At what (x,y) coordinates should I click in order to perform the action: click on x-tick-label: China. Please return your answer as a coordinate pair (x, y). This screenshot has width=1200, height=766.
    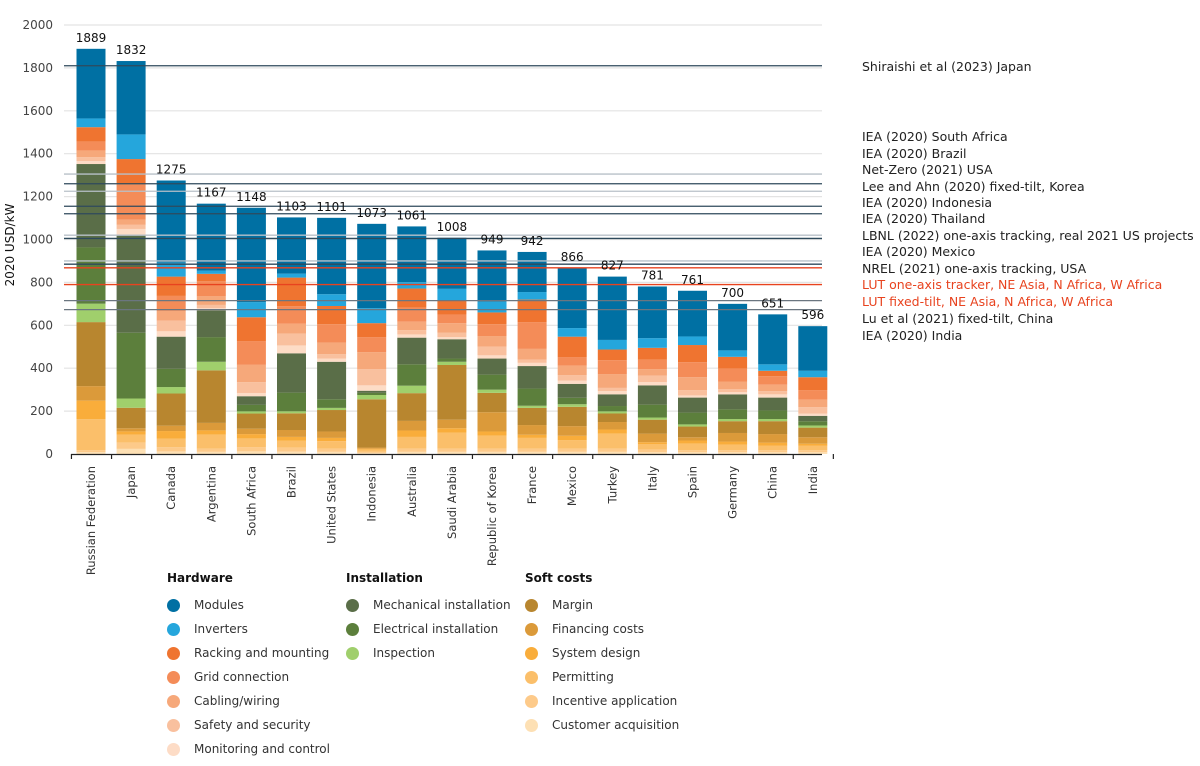
    Looking at the image, I should click on (773, 482).